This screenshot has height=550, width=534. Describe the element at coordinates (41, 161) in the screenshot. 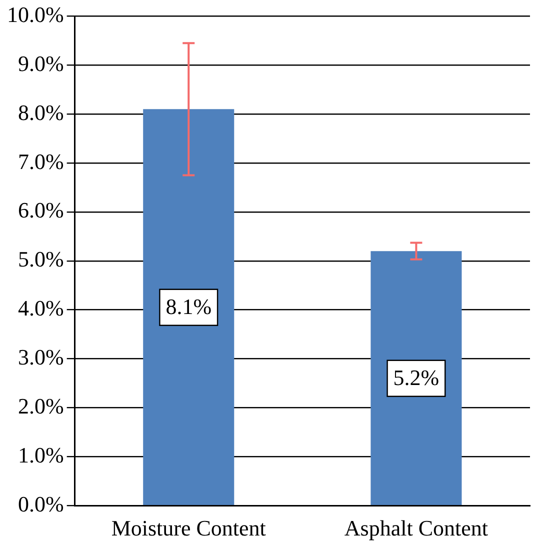

I see `y-tick-label: 7.0%` at that location.